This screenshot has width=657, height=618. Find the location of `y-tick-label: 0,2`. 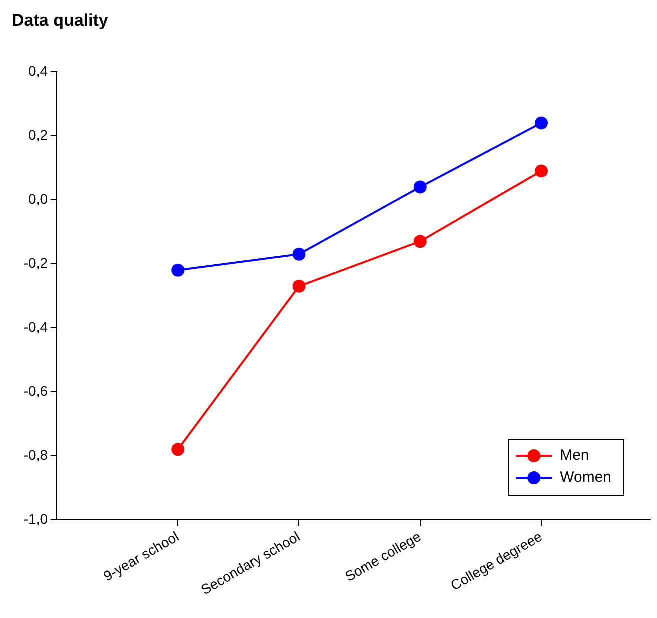

y-tick-label: 0,2 is located at coordinates (38, 134).